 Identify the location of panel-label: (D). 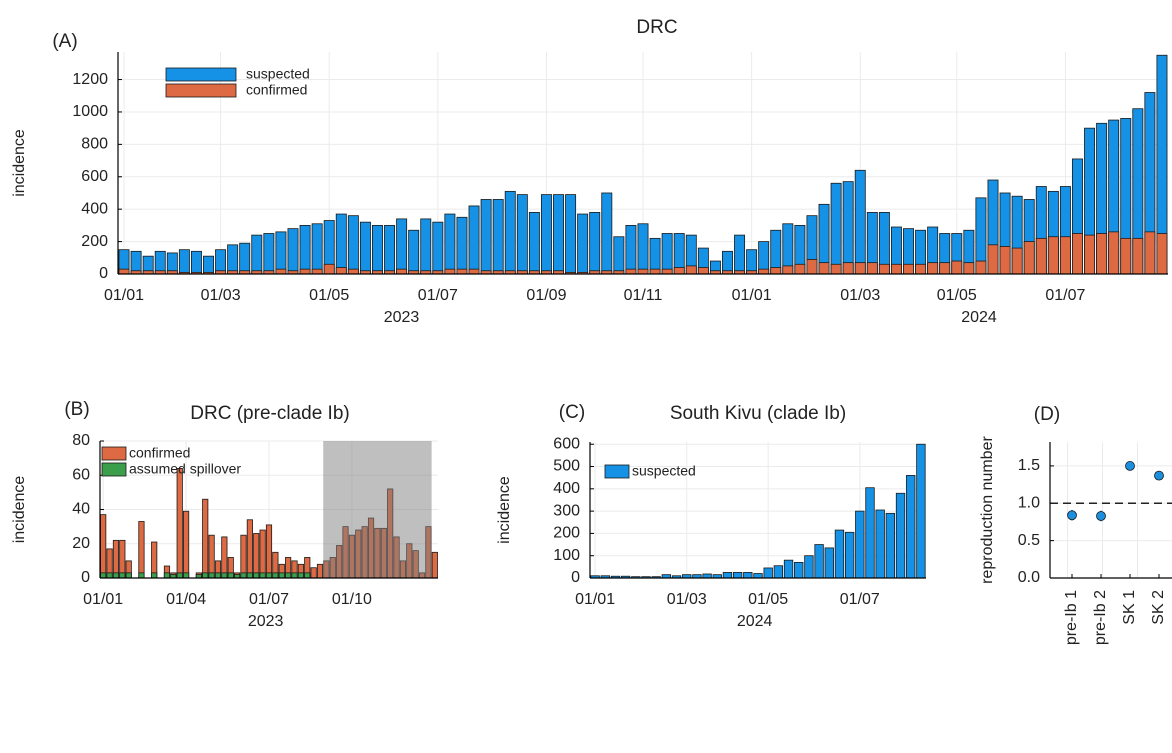
(1047, 414).